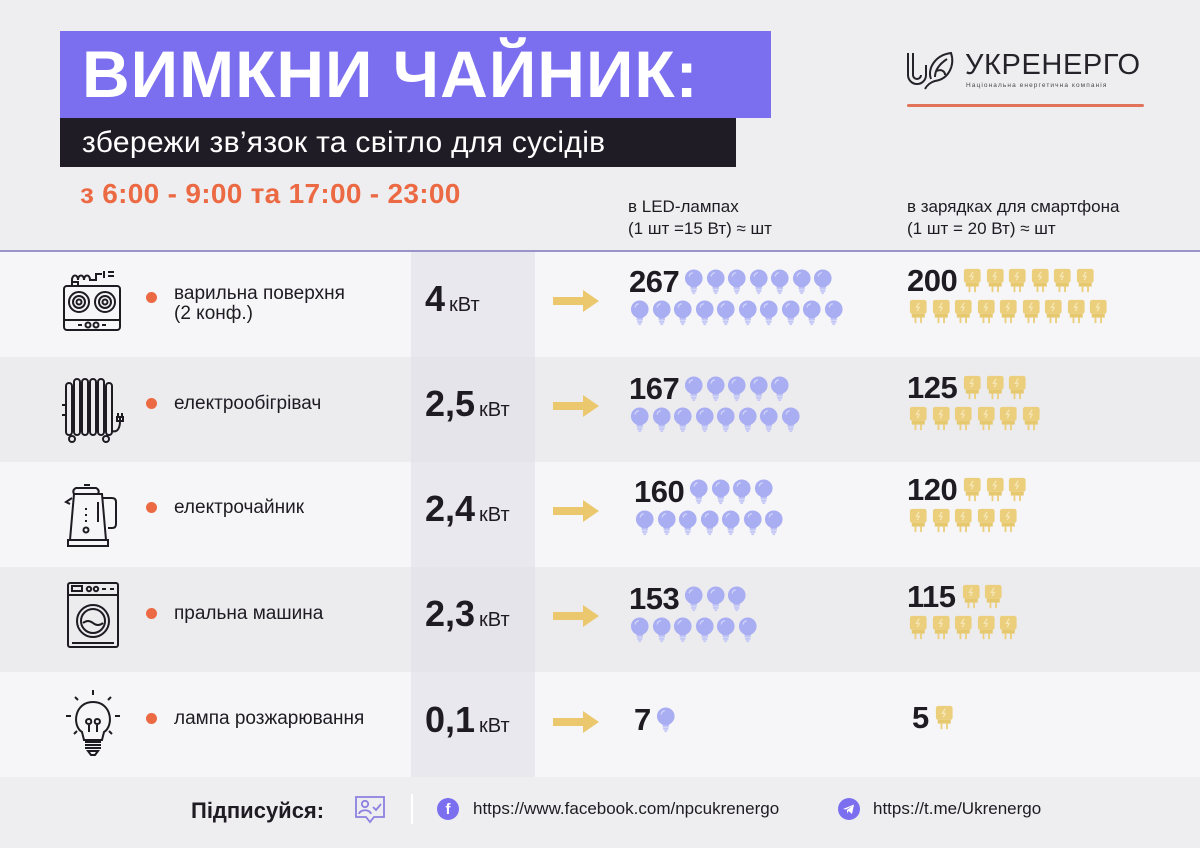 Image resolution: width=1200 pixels, height=848 pixels. Describe the element at coordinates (654, 598) in the screenshot. I see `led-count: 153` at that location.